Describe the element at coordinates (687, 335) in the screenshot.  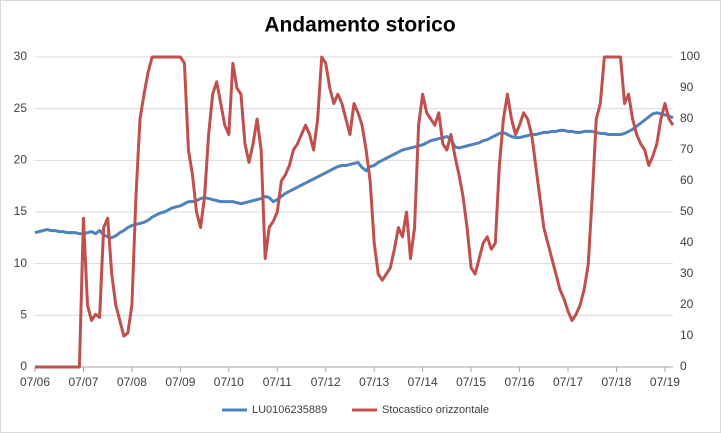
I see `y2-tick-label: 10` at that location.